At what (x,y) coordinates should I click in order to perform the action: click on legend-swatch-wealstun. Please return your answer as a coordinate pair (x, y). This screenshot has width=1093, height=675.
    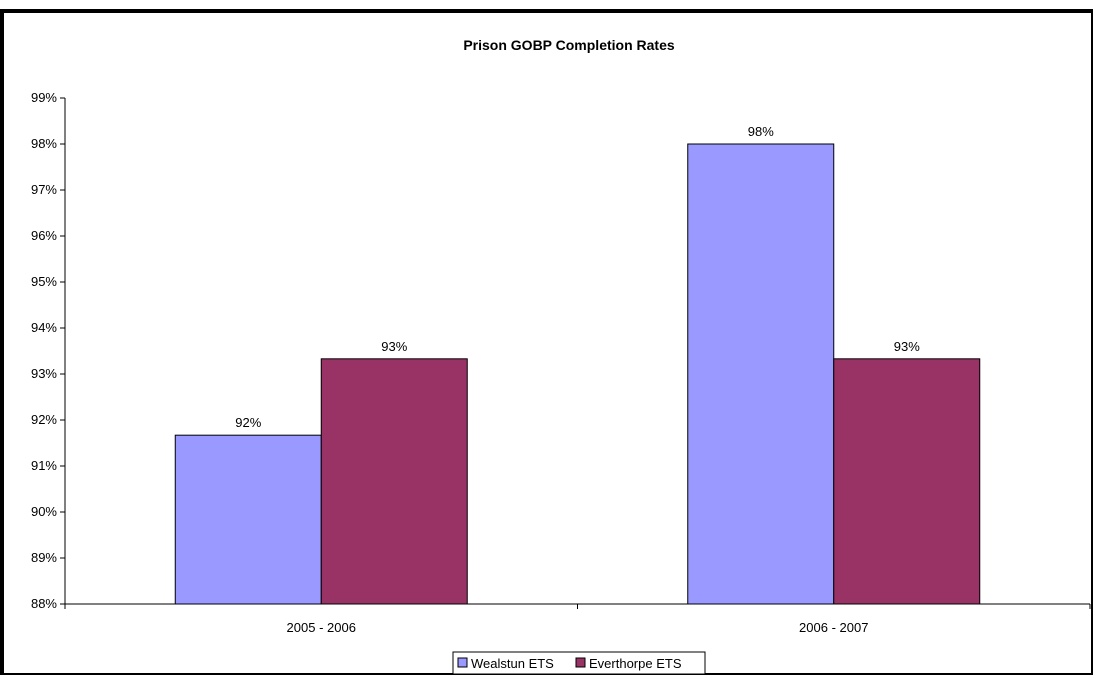
    Looking at the image, I should click on (462, 662).